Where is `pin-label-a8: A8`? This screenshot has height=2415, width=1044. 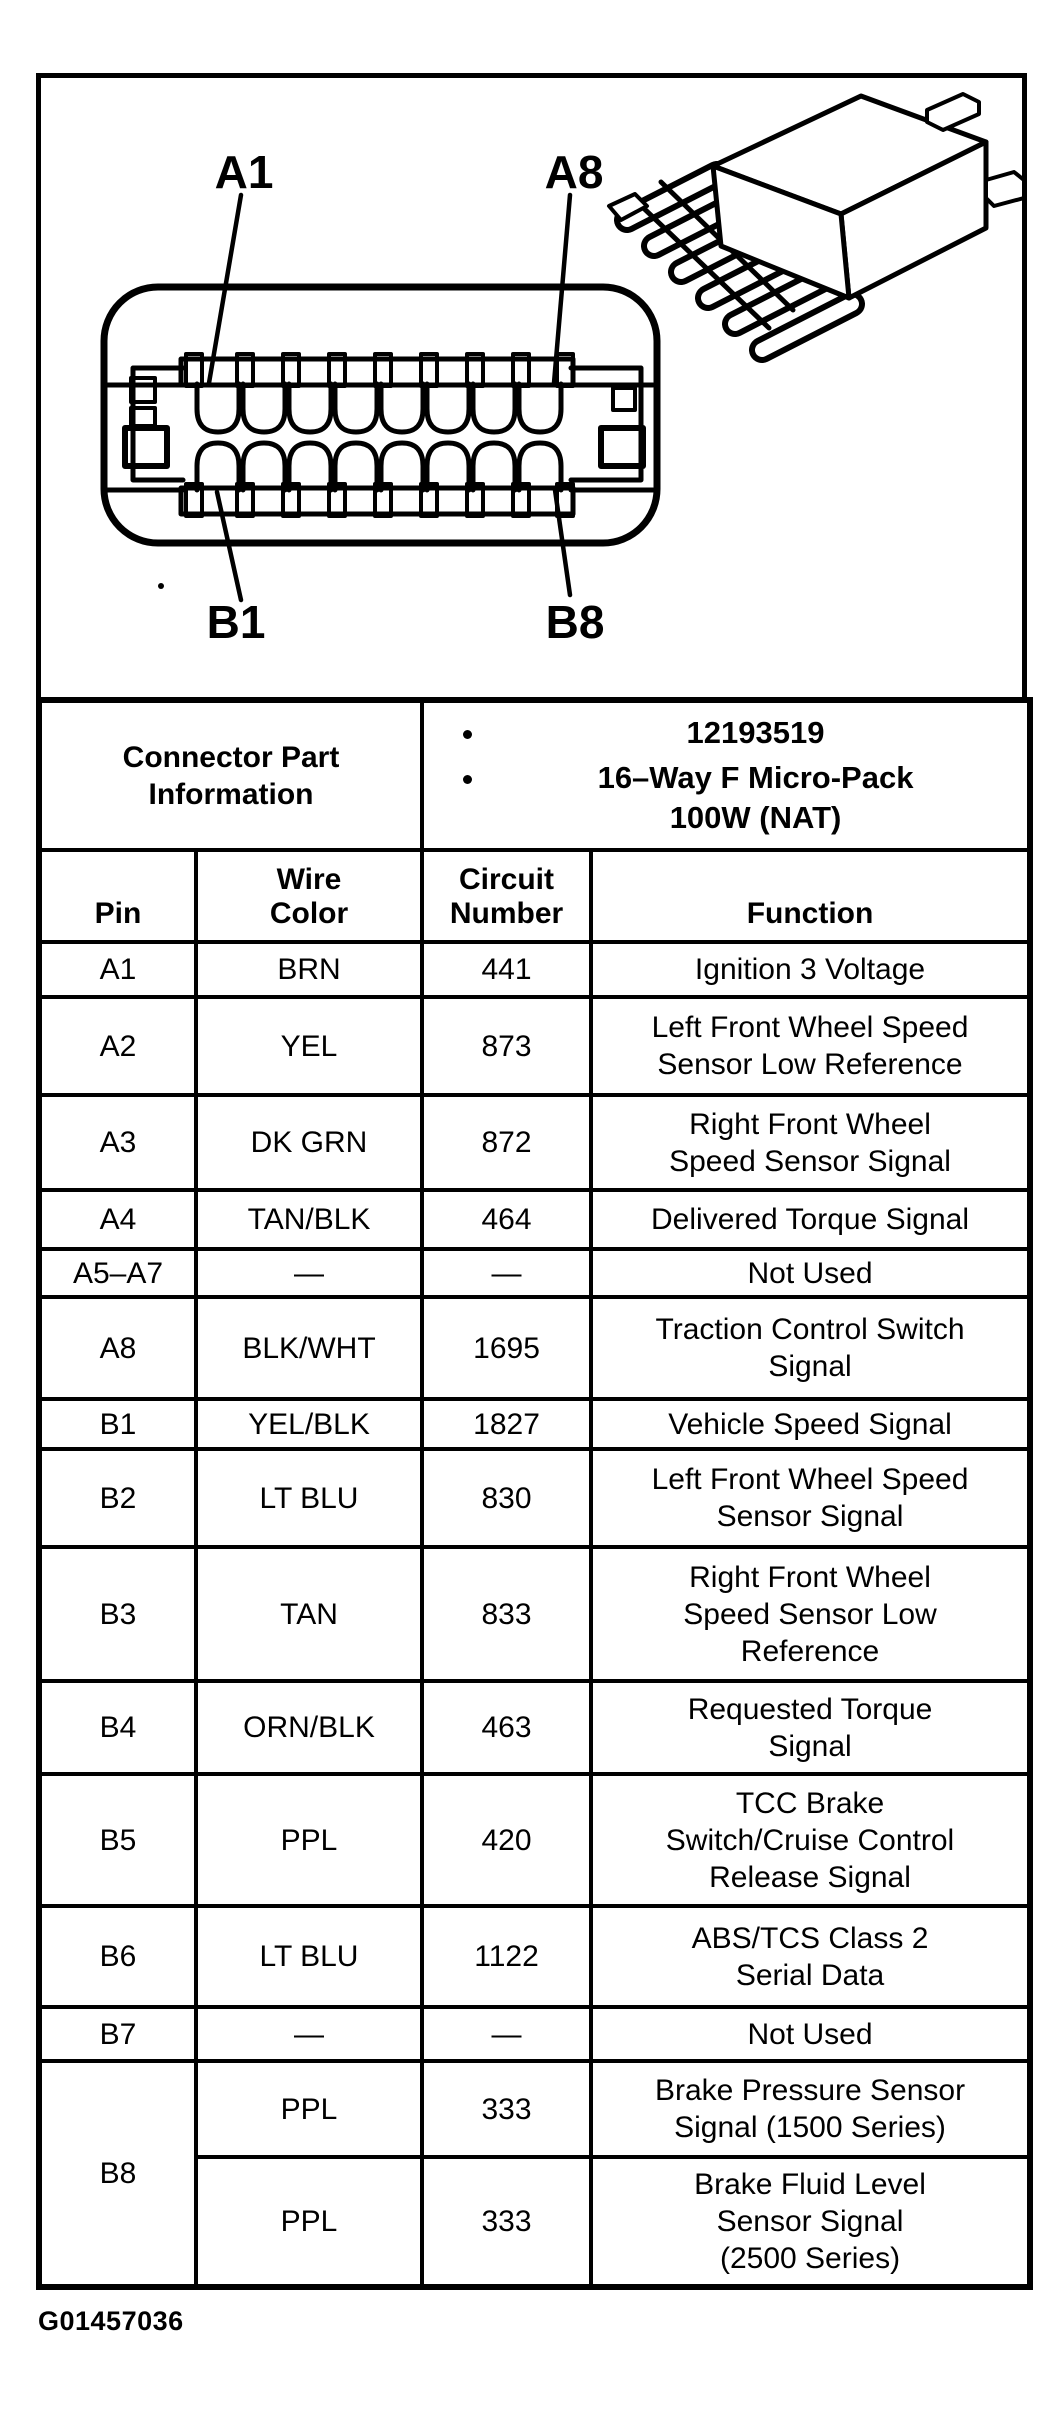 pin-label-a8: A8 is located at coordinates (574, 172).